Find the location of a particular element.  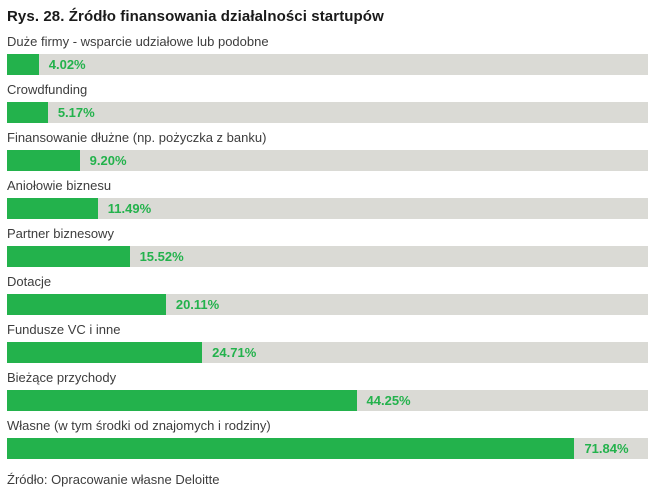

bar-track: 15.52% is located at coordinates (327, 256).